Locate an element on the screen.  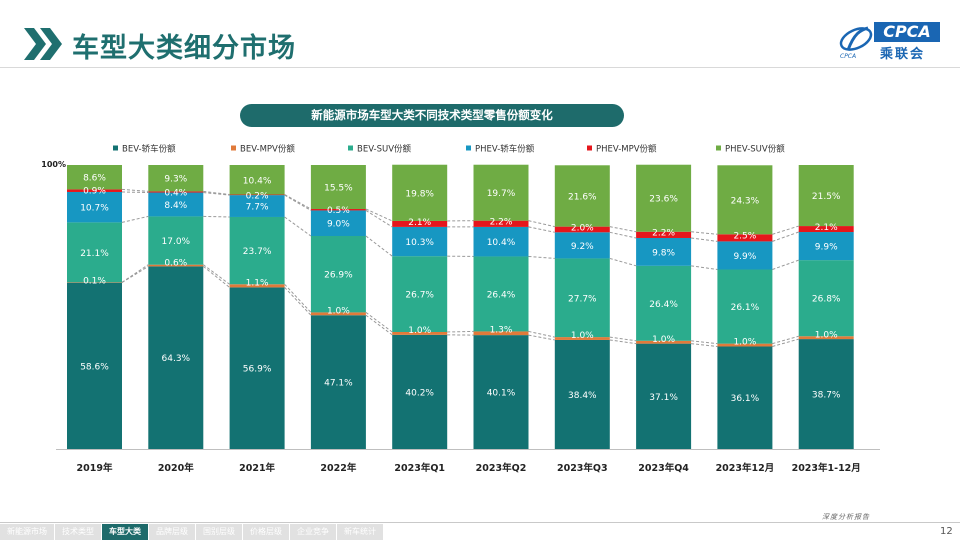
header-divider is located at coordinates (480, 67).